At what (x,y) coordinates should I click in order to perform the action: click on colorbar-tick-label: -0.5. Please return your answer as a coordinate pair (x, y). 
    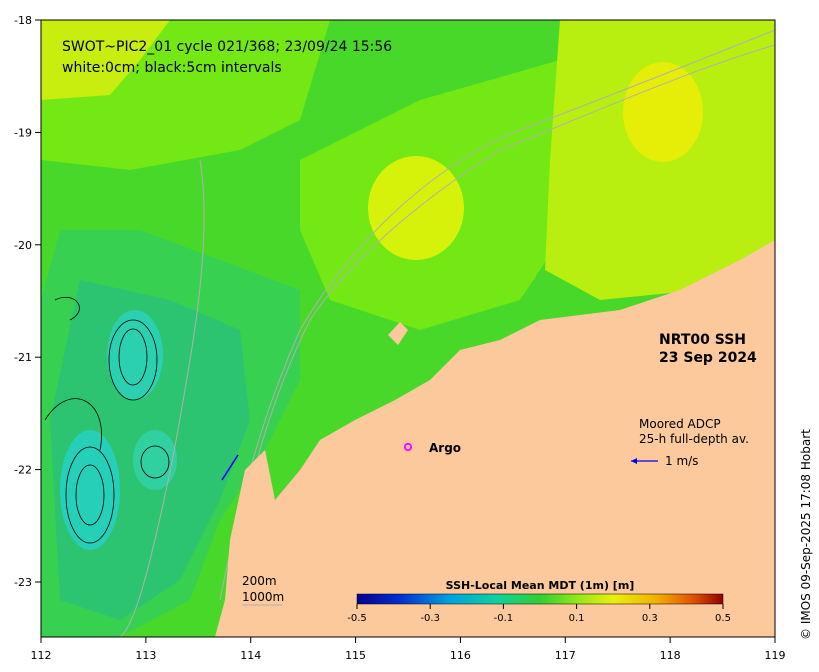
    Looking at the image, I should click on (357, 618).